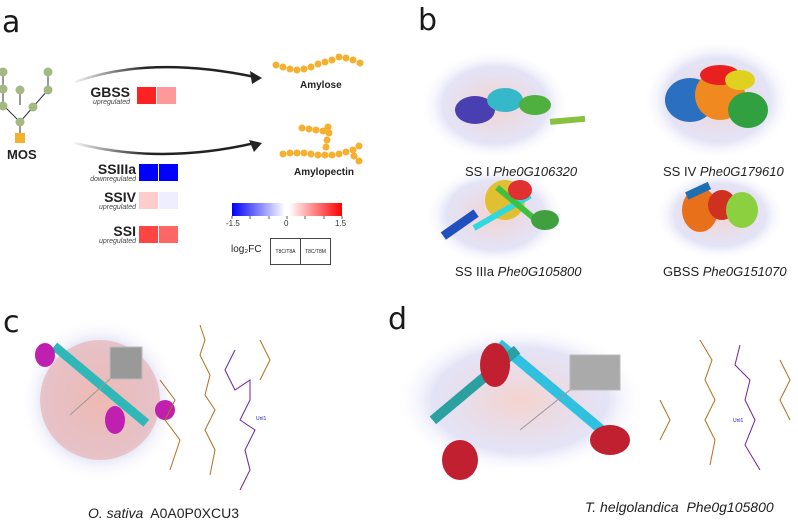  What do you see at coordinates (100, 400) in the screenshot?
I see `structure-osativa` at bounding box center [100, 400].